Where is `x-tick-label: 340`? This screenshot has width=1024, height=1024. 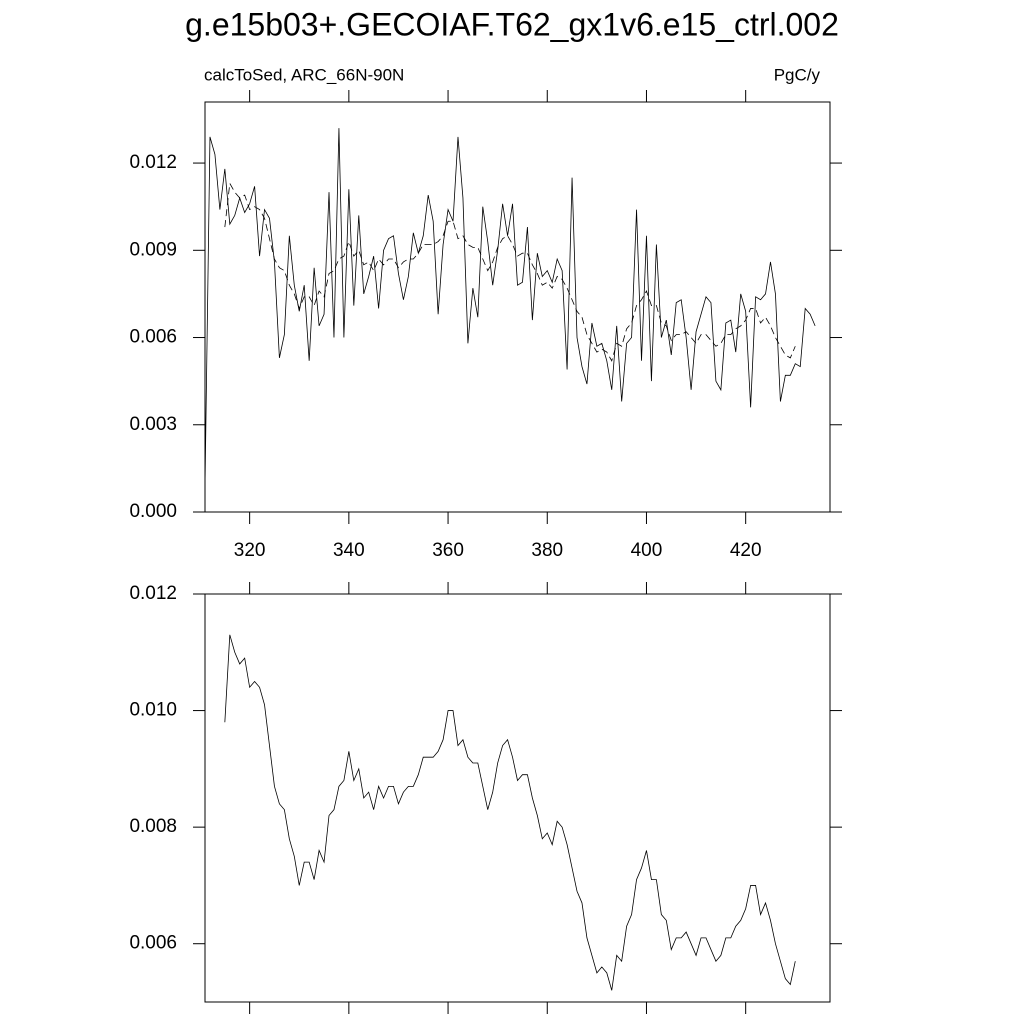
x-tick-label: 340 is located at coordinates (349, 550).